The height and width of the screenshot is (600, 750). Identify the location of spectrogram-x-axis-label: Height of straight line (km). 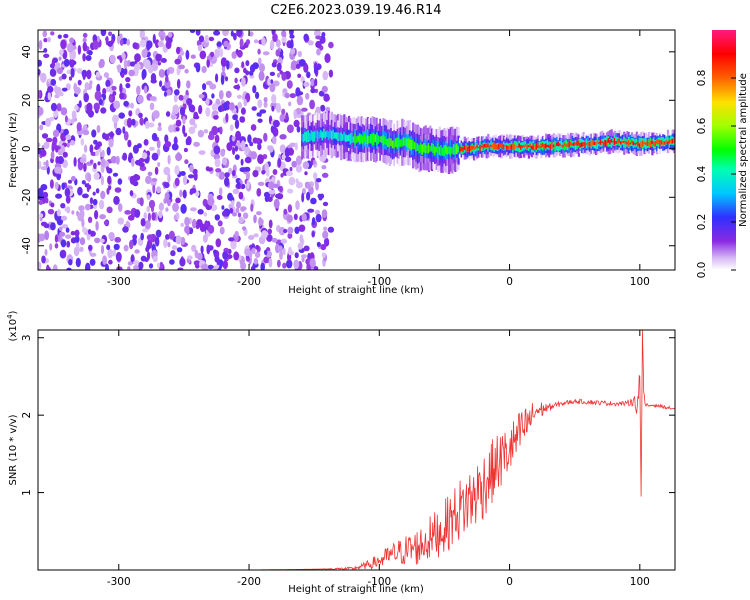
(356, 290).